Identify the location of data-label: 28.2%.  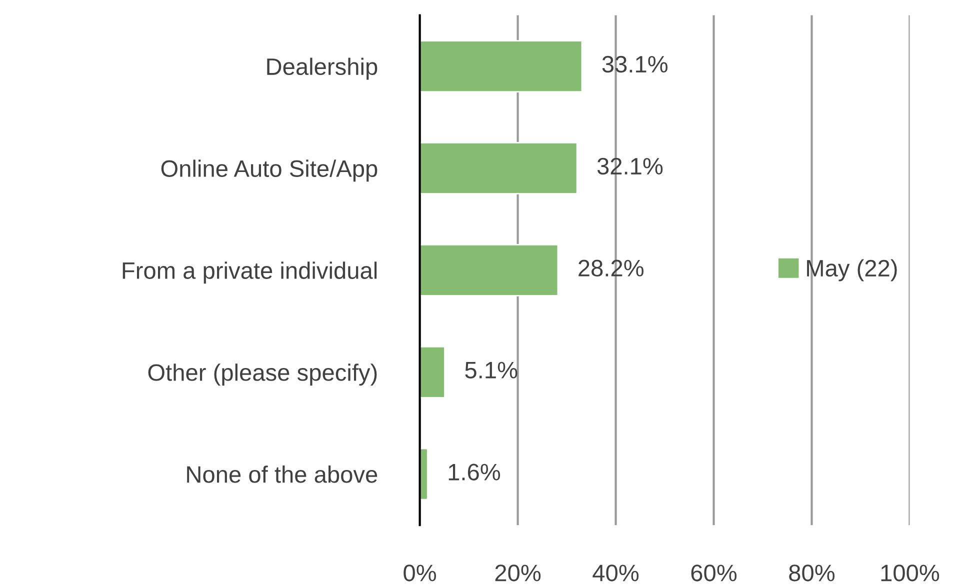
(611, 268).